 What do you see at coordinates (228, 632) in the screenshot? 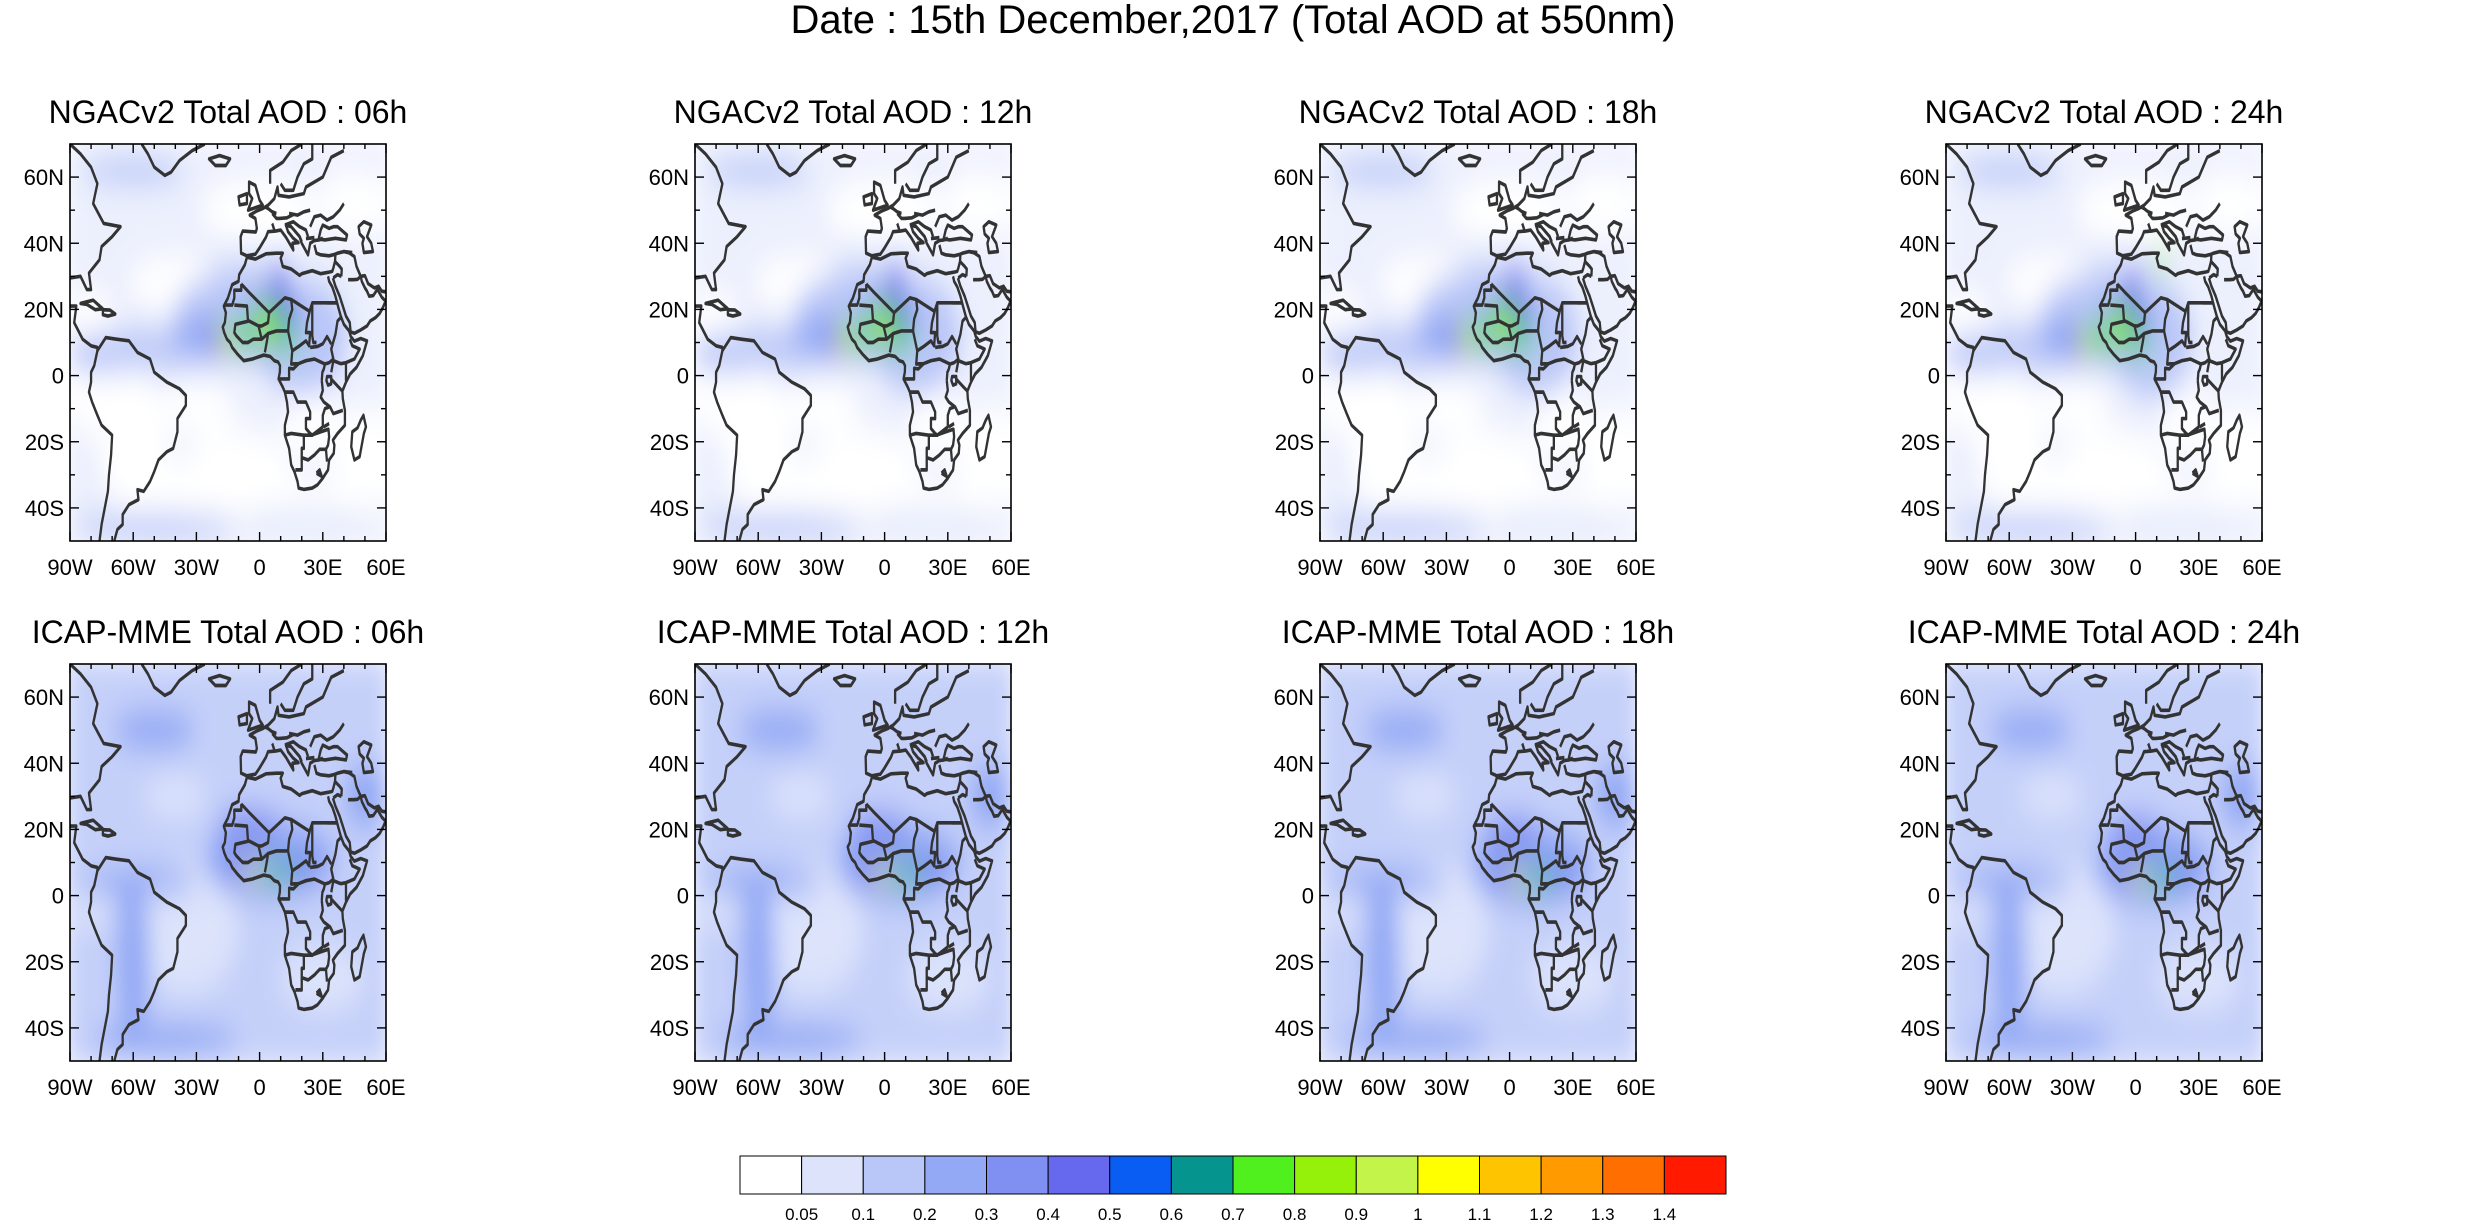
I see `panel-title: ICAP-MME Total AOD : 06h` at bounding box center [228, 632].